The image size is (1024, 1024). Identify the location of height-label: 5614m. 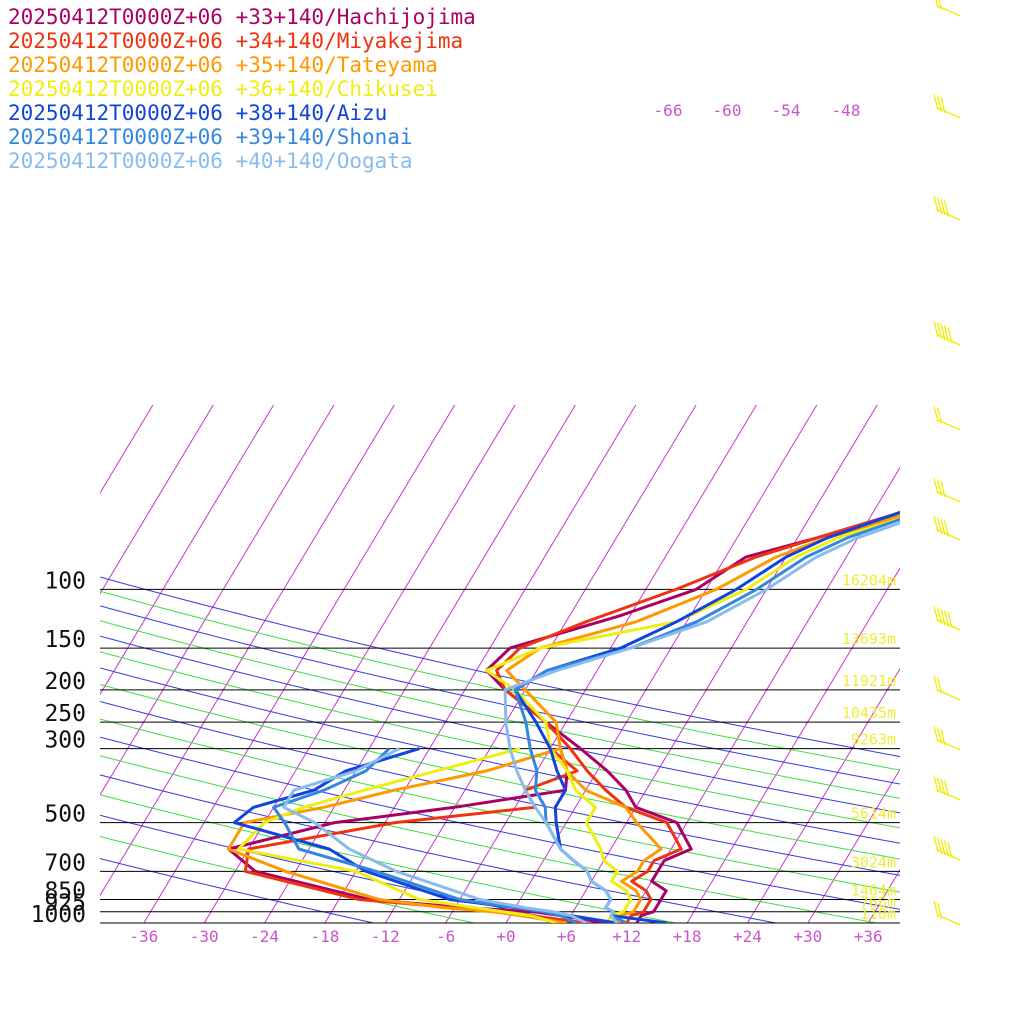
(873, 814).